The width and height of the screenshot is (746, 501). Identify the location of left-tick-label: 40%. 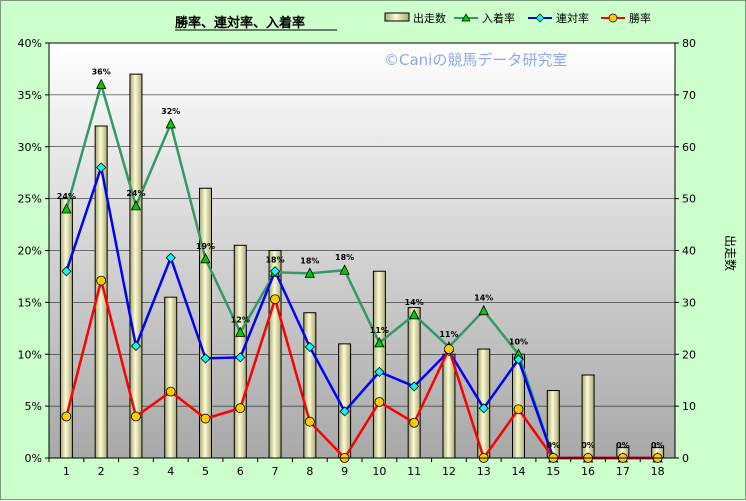
(30, 43).